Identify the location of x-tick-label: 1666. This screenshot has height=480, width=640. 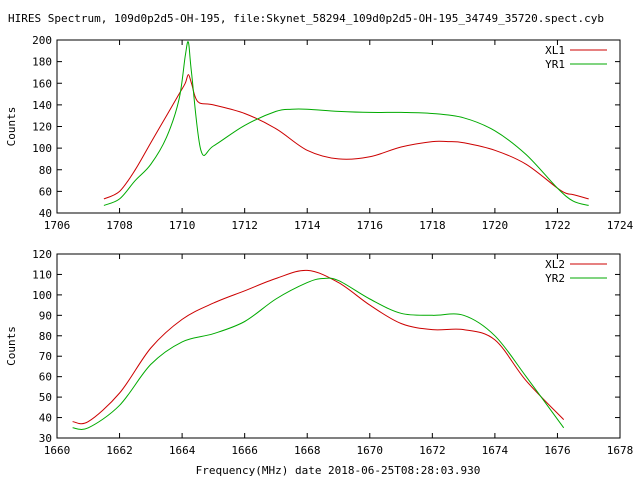
(244, 450).